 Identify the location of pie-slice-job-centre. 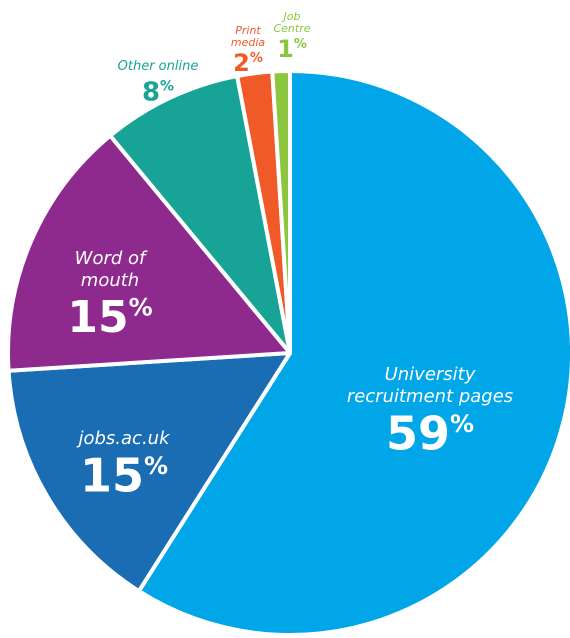
(281, 212).